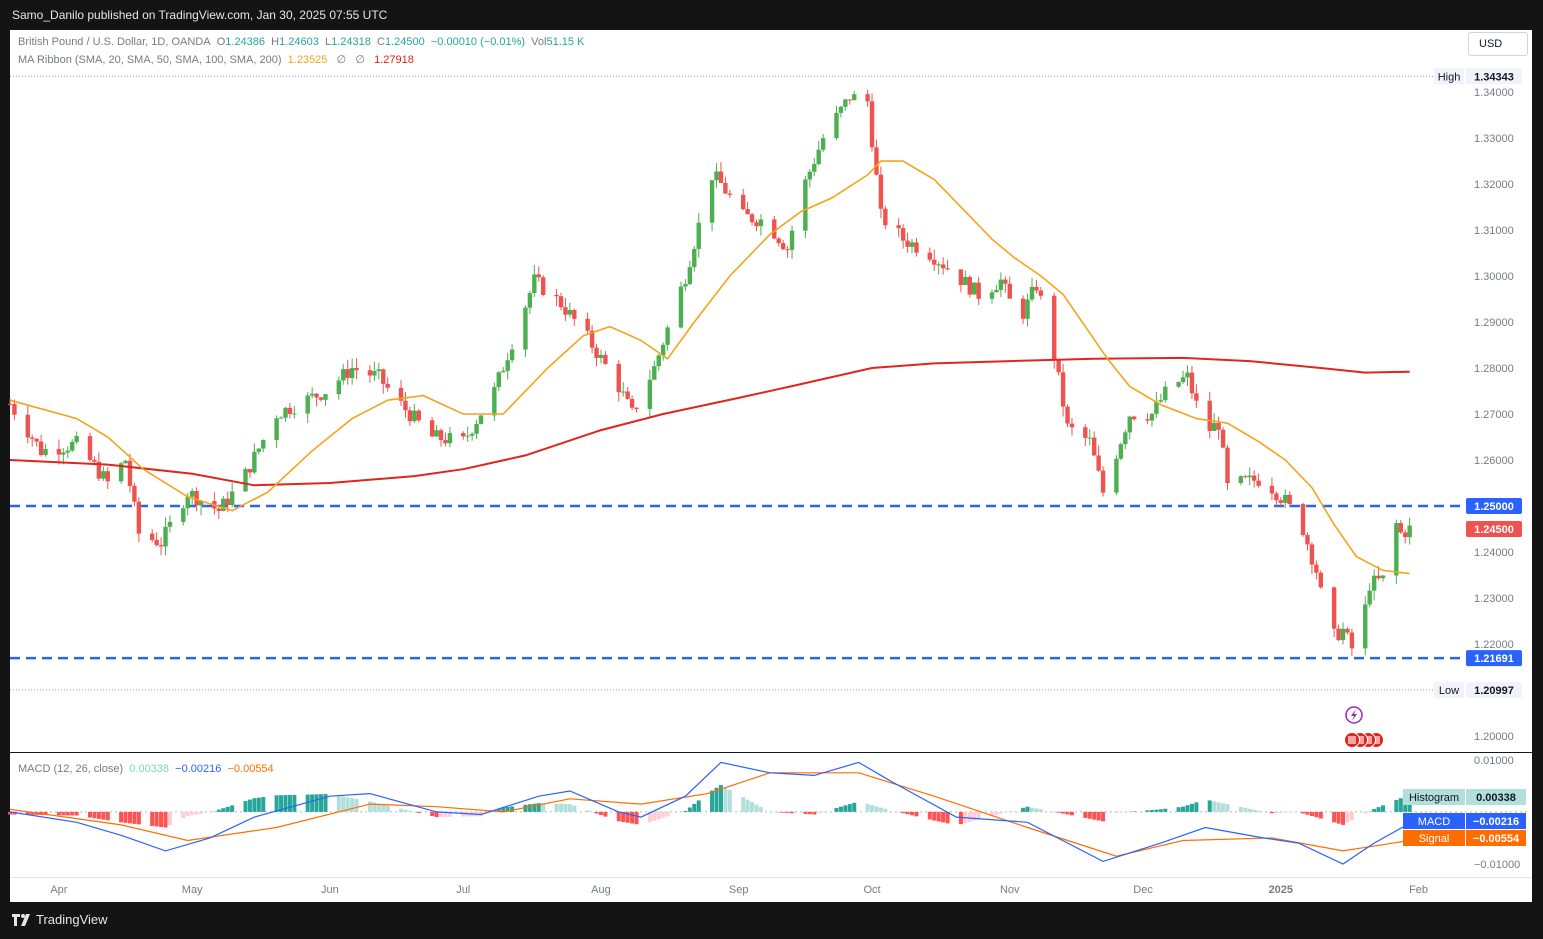 This screenshot has width=1543, height=939. Describe the element at coordinates (1449, 691) in the screenshot. I see `low-tag: Low` at that location.